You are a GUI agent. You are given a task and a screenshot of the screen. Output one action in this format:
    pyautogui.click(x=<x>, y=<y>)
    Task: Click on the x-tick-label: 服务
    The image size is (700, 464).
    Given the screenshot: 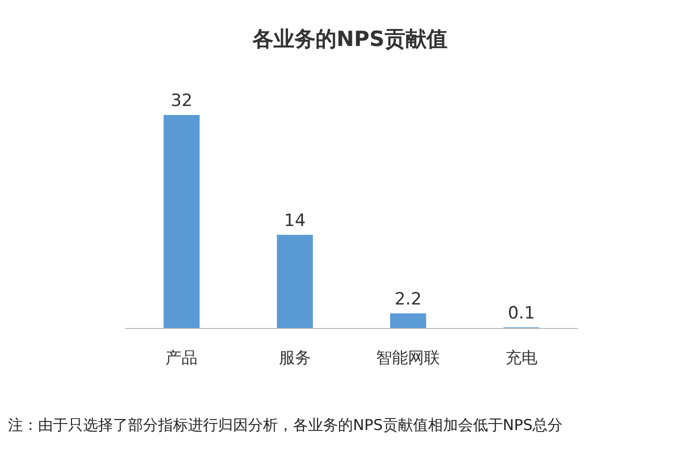 What is the action you would take?
    pyautogui.click(x=294, y=357)
    